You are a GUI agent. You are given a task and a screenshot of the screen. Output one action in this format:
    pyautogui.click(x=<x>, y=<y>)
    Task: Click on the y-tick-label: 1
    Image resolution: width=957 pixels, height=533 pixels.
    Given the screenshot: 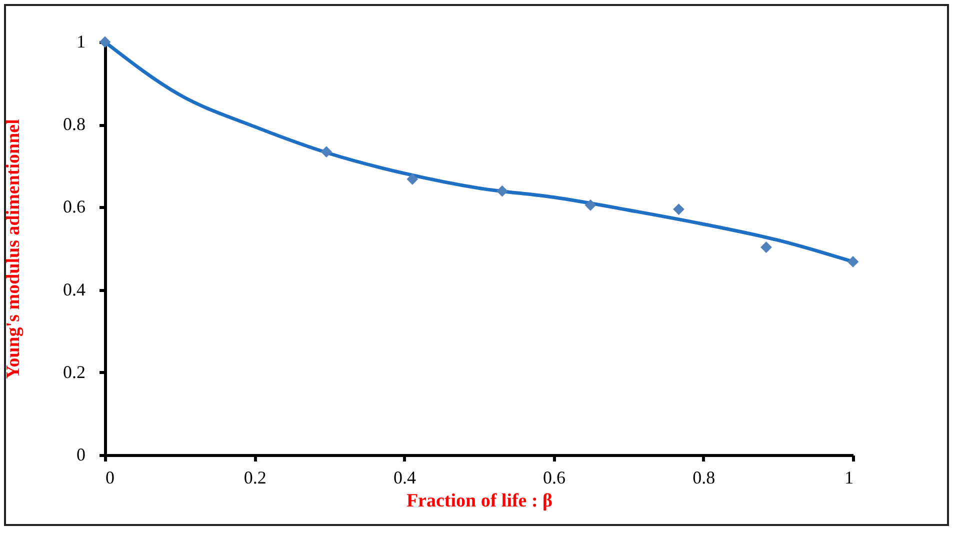 What is the action you would take?
    pyautogui.click(x=81, y=42)
    